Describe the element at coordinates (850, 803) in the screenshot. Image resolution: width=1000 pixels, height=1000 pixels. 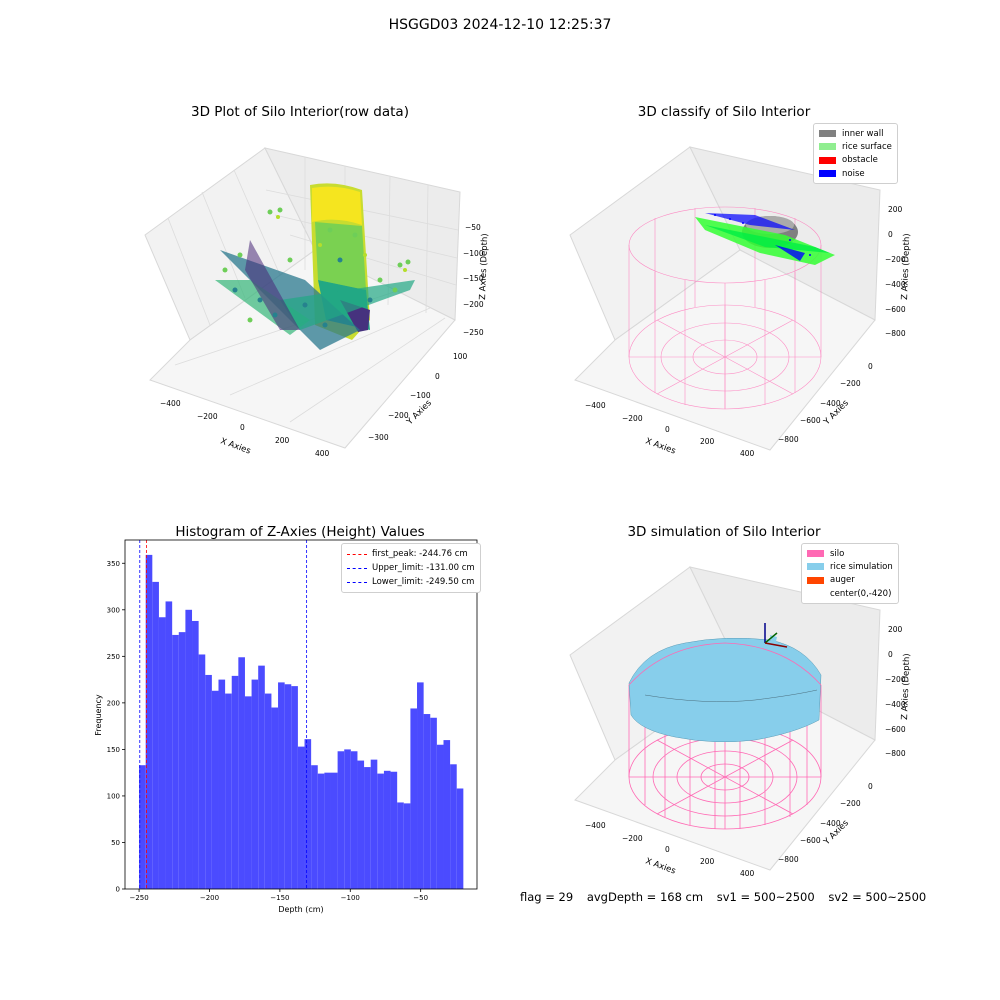
I see `sim-ytick: −200` at that location.